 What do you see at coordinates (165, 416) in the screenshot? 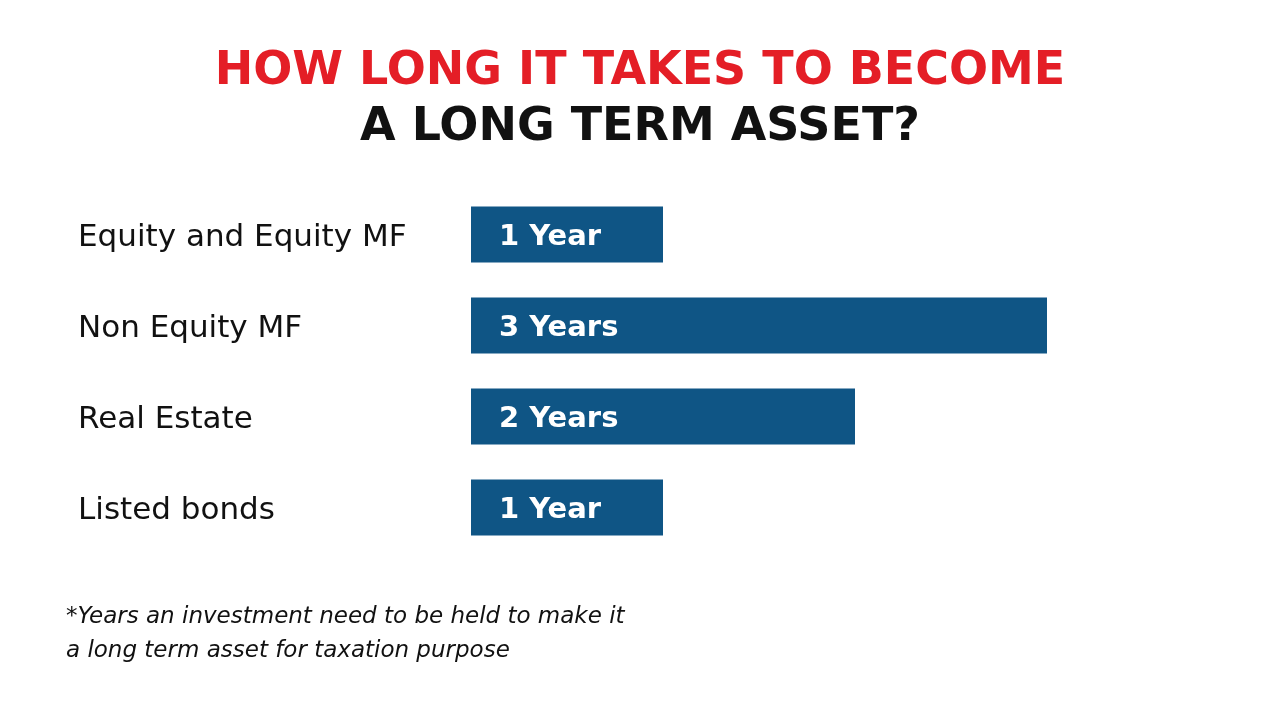
I see `y-tick-label: Real Estate` at bounding box center [165, 416].